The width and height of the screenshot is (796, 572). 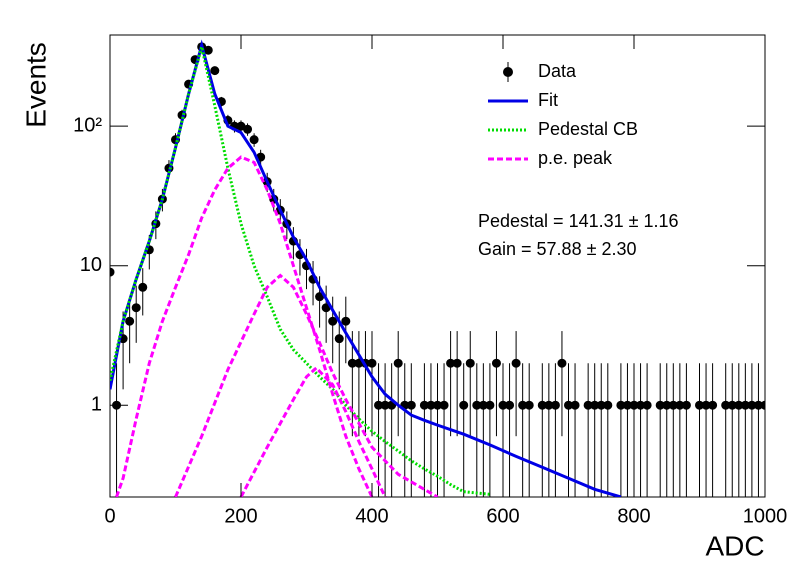 What do you see at coordinates (633, 516) in the screenshot?
I see `x-tick-label: 800` at bounding box center [633, 516].